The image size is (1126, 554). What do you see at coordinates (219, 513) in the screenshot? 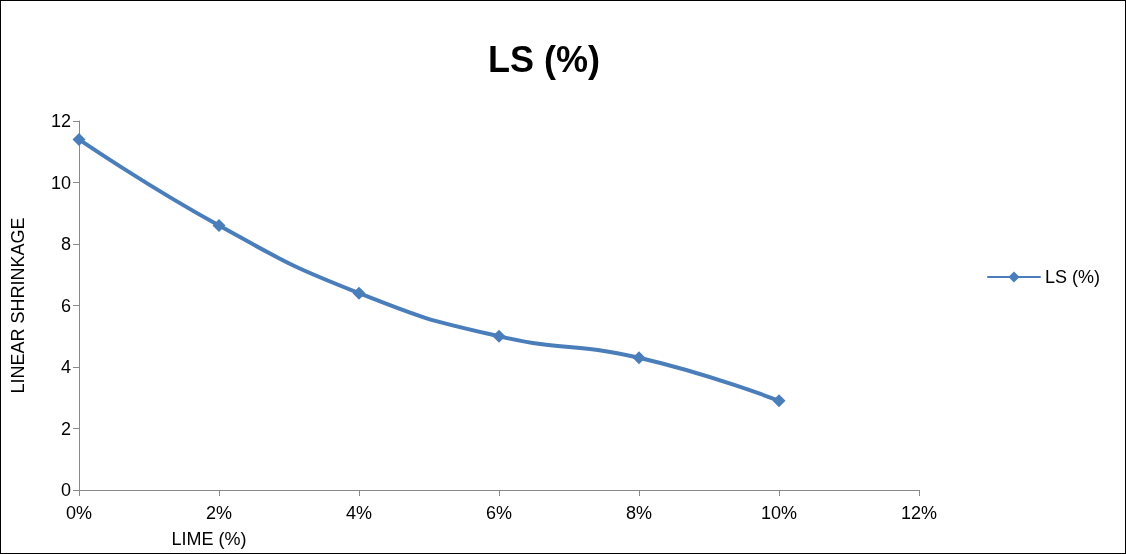
I see `x-tick-label: 2%` at bounding box center [219, 513].